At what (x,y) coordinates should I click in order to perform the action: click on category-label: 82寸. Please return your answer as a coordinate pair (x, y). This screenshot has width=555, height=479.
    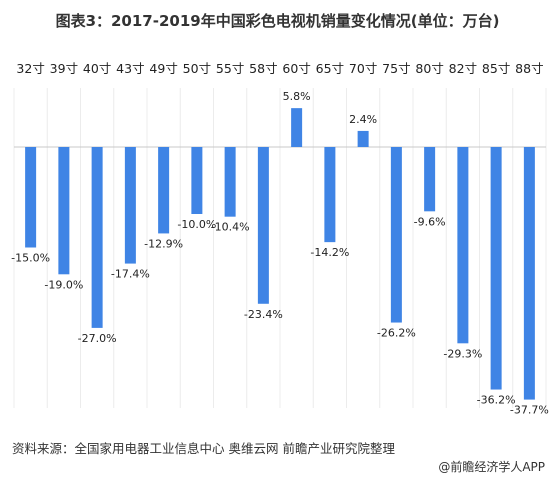
    Looking at the image, I should click on (463, 68).